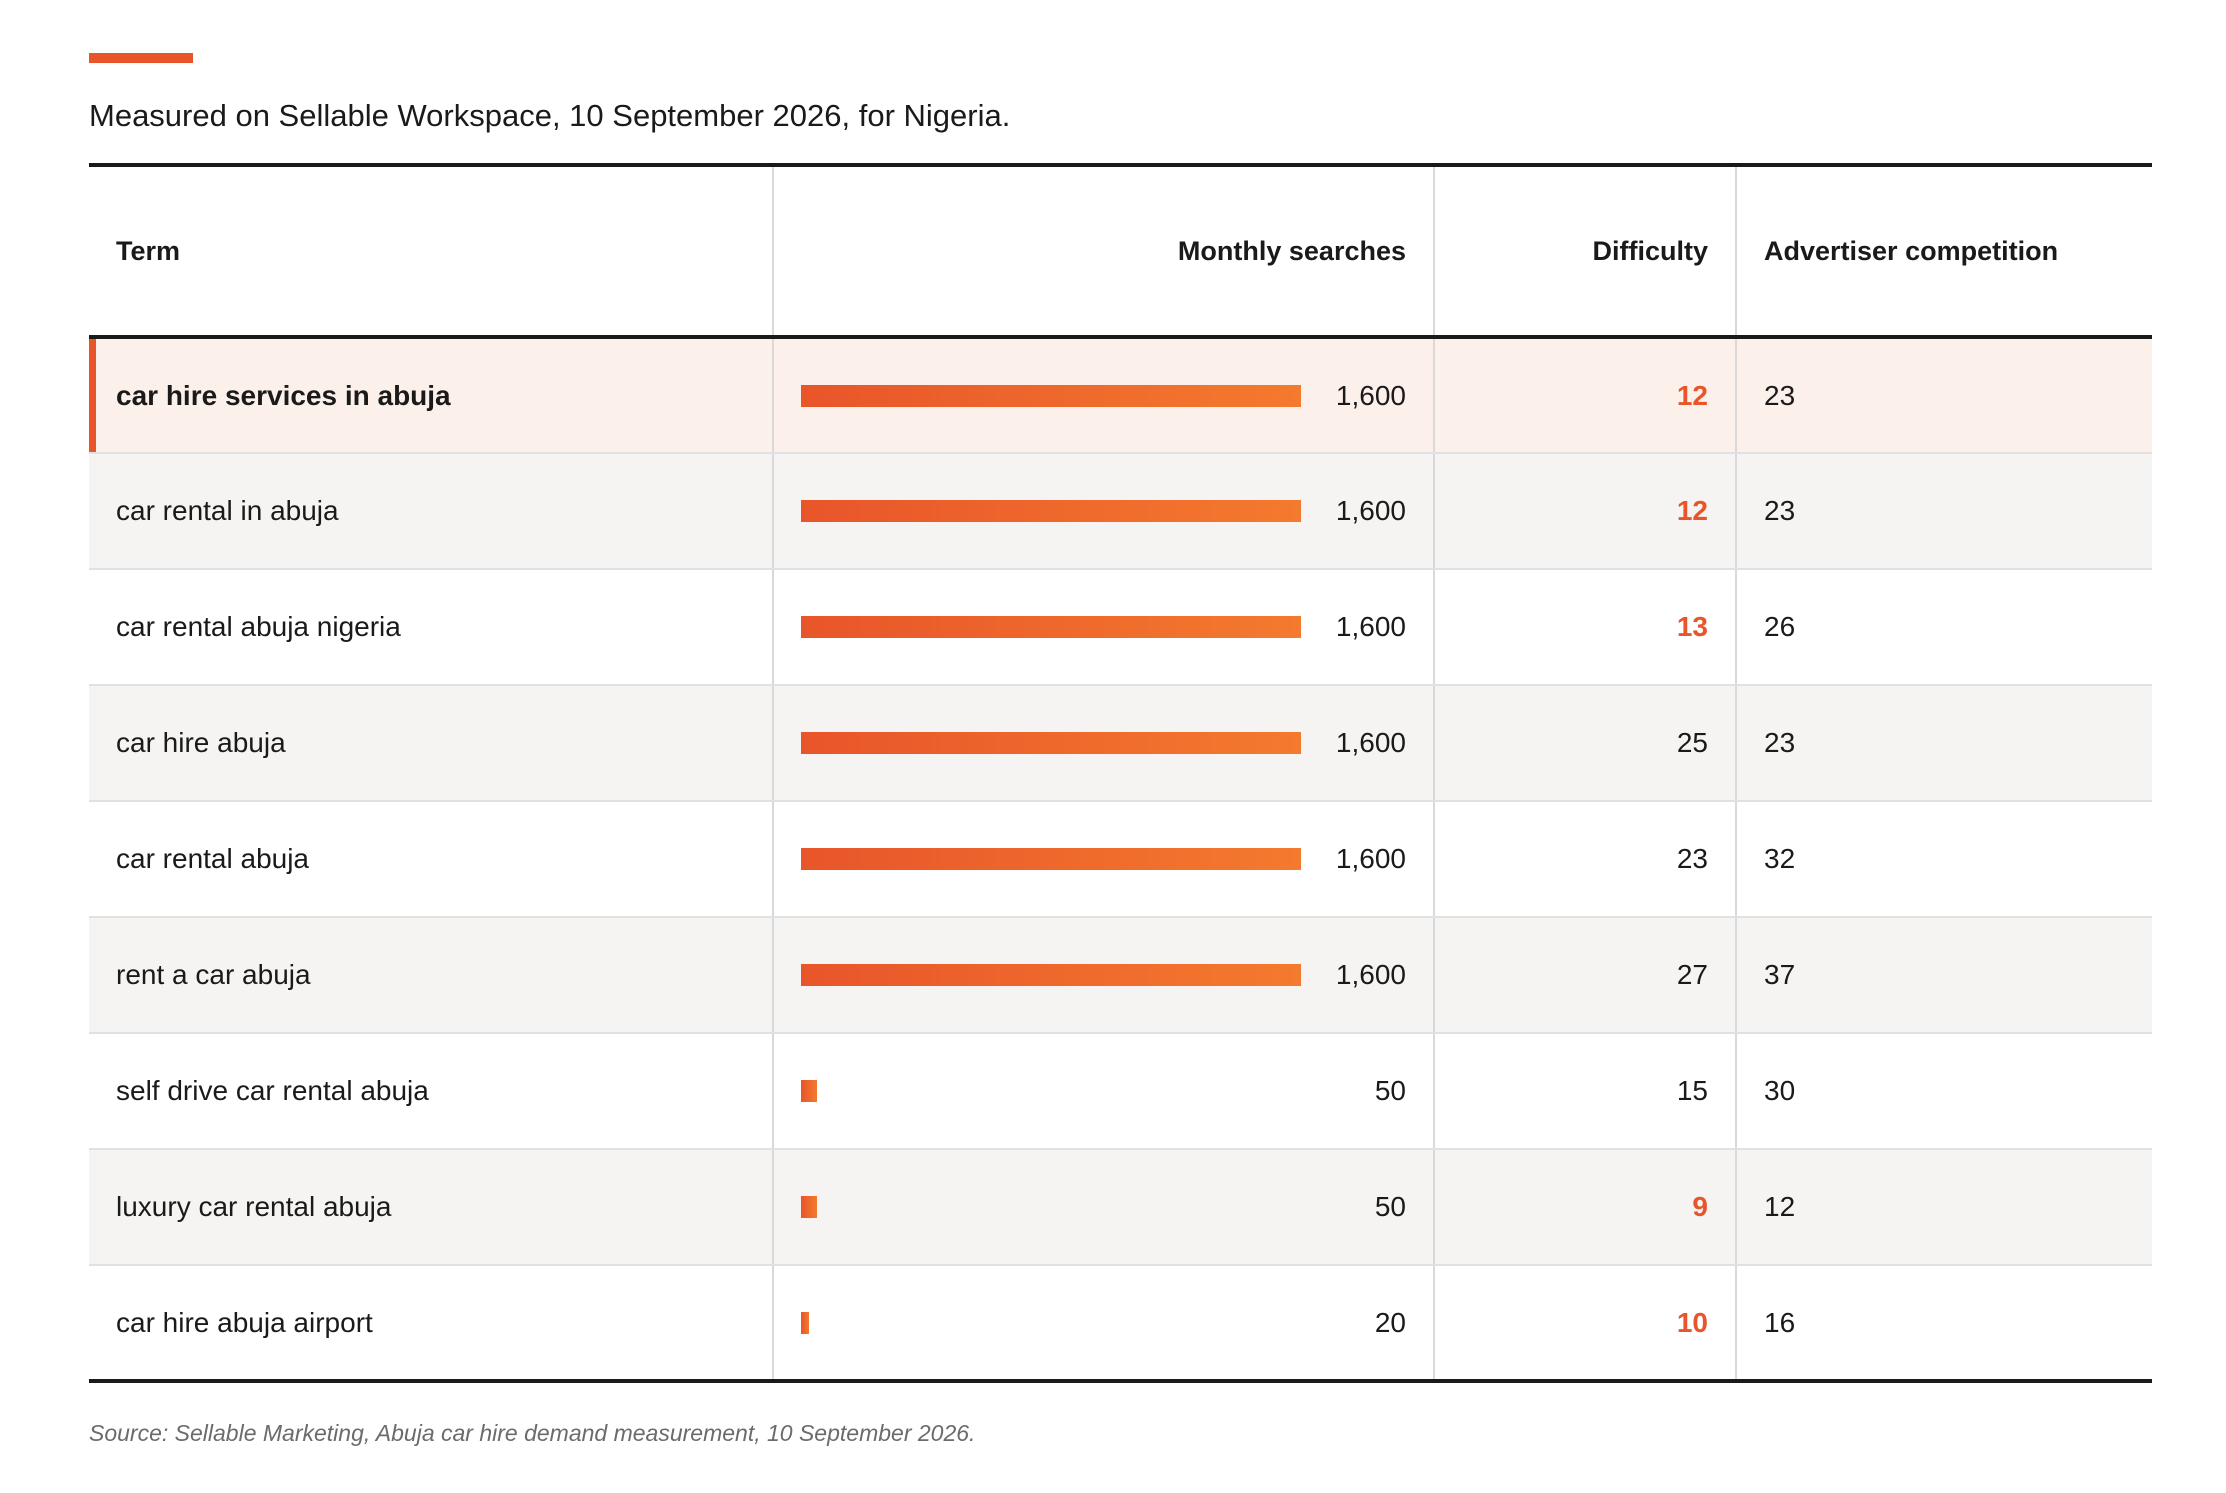  I want to click on term-cell: car rental abuja nigeria, so click(431, 627).